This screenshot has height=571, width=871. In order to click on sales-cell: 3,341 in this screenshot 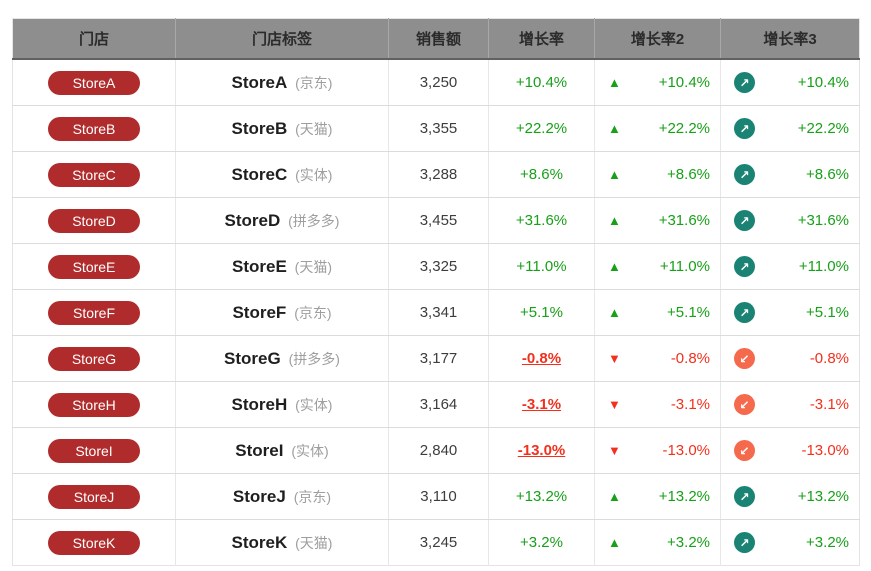, I will do `click(438, 312)`.